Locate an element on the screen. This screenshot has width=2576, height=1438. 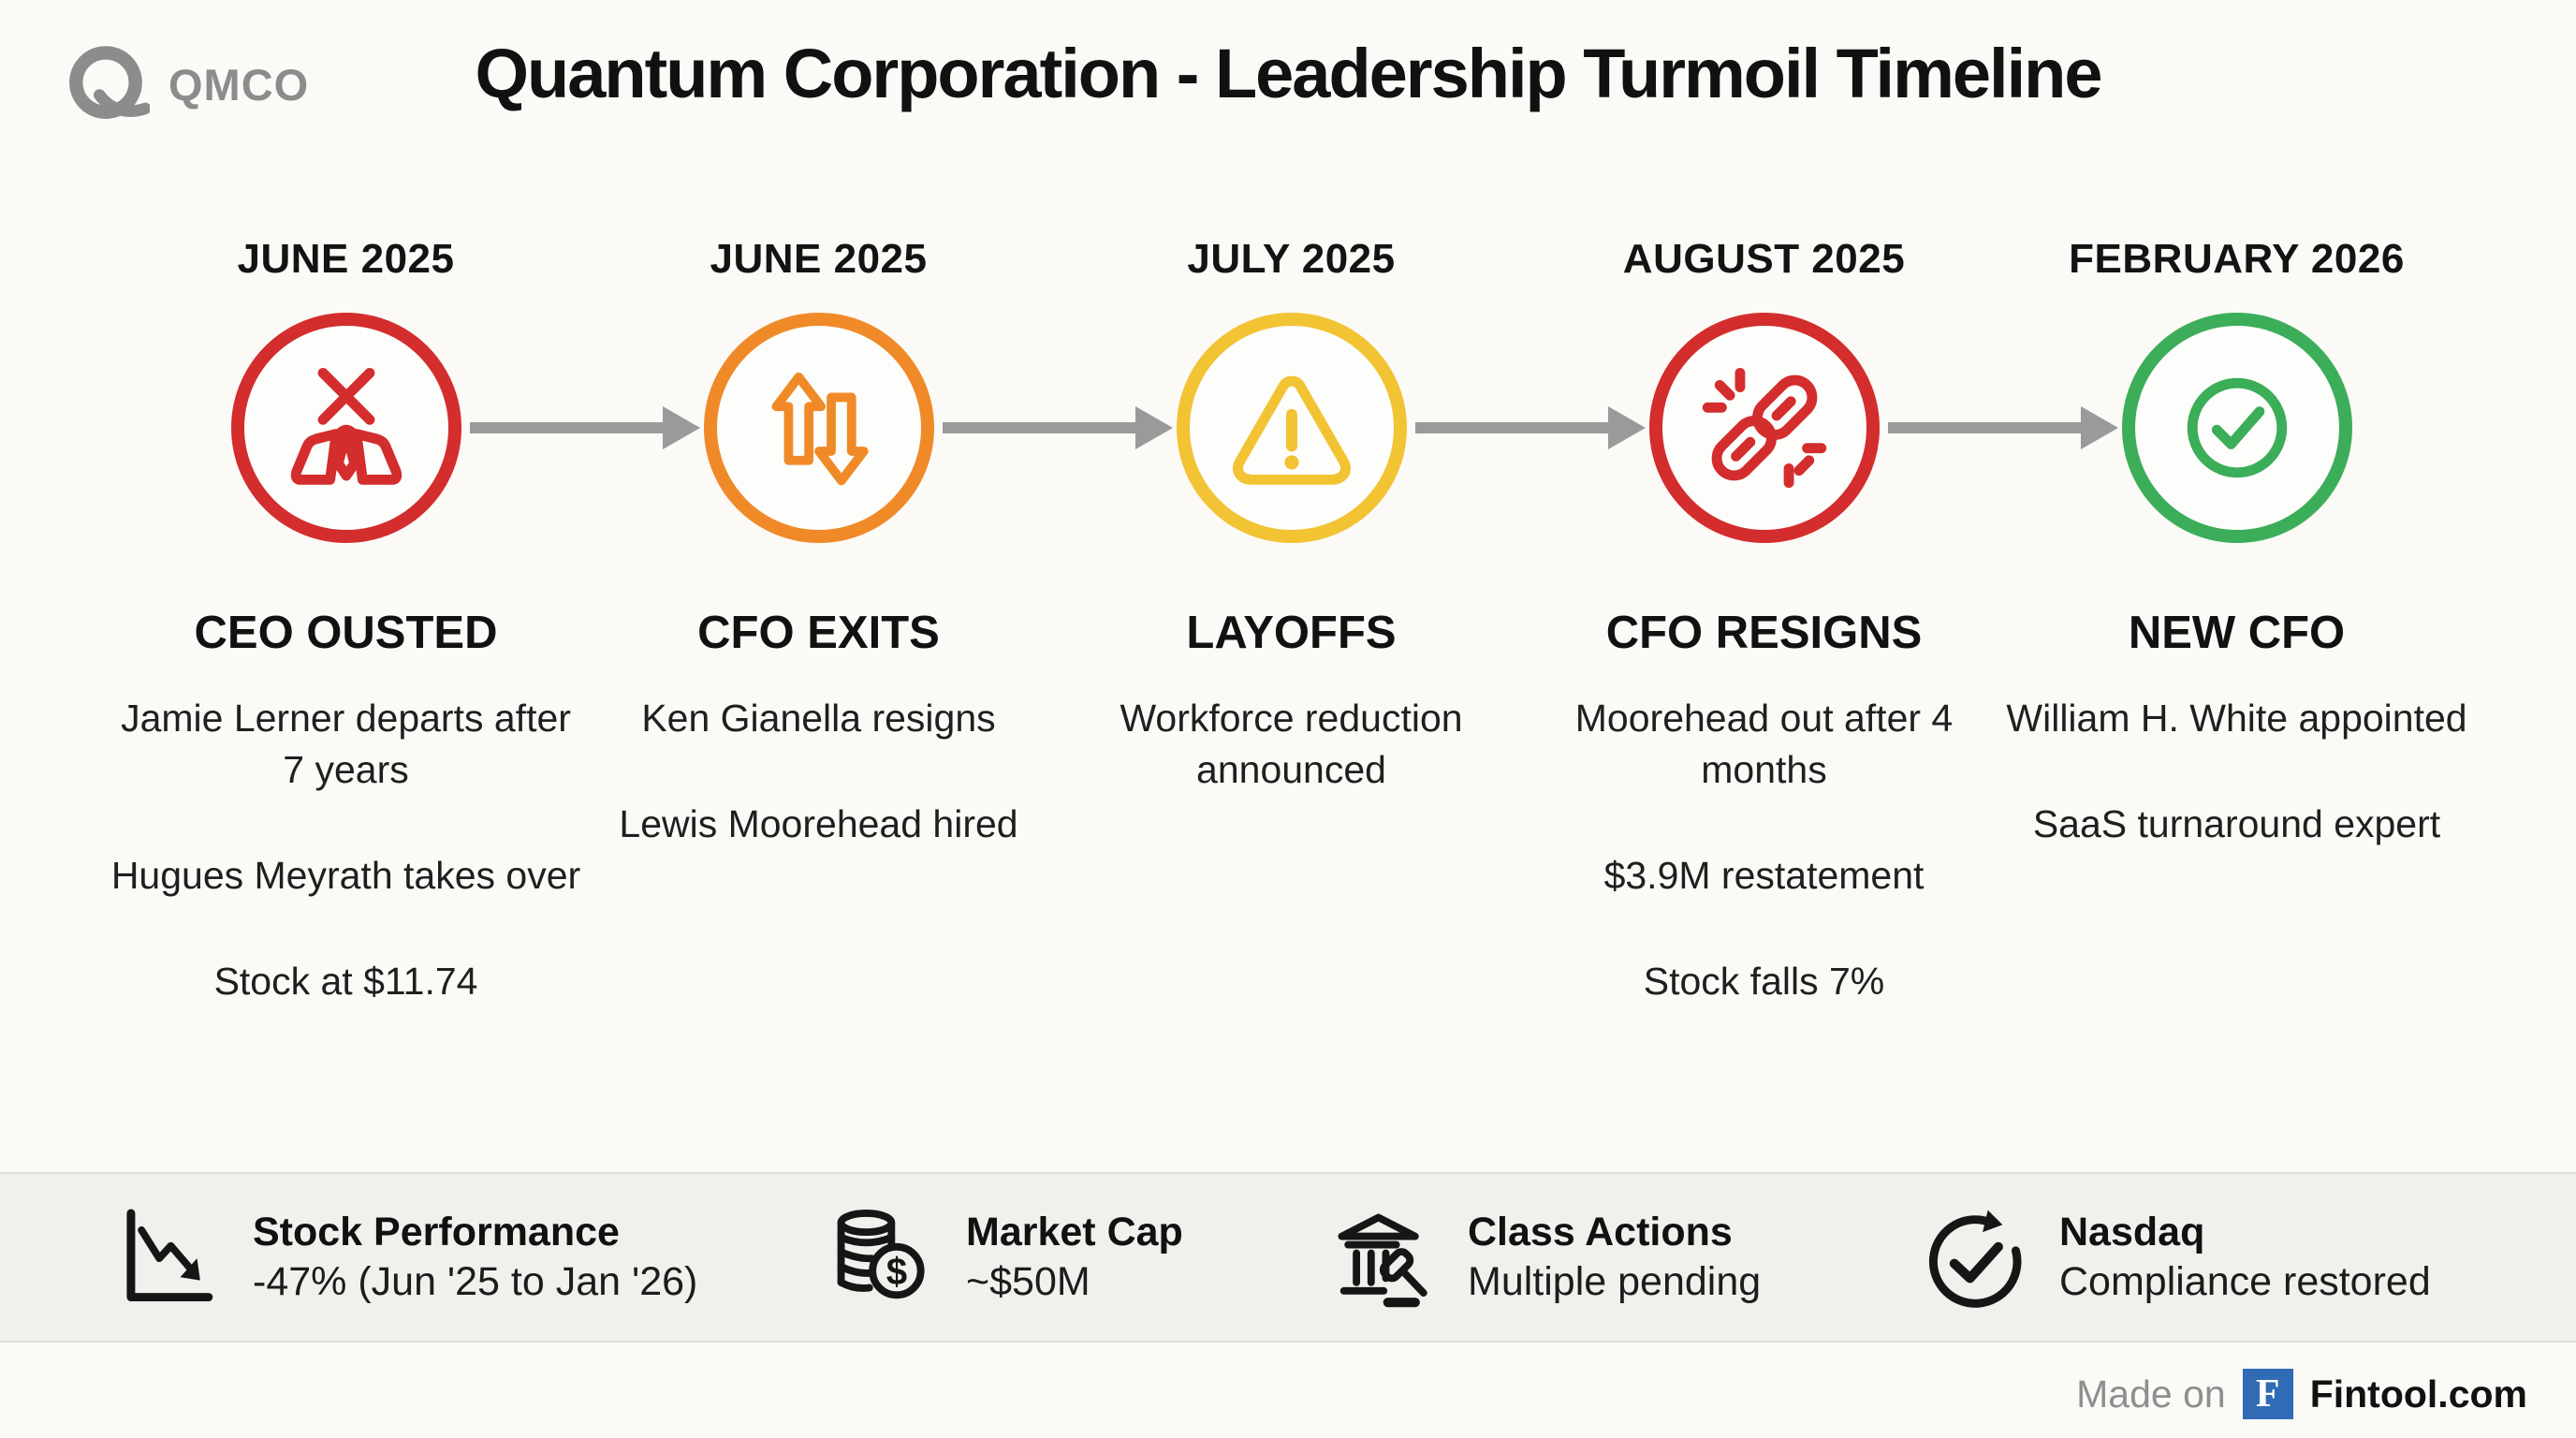
stat-label: Stock Performance is located at coordinates (436, 1232).